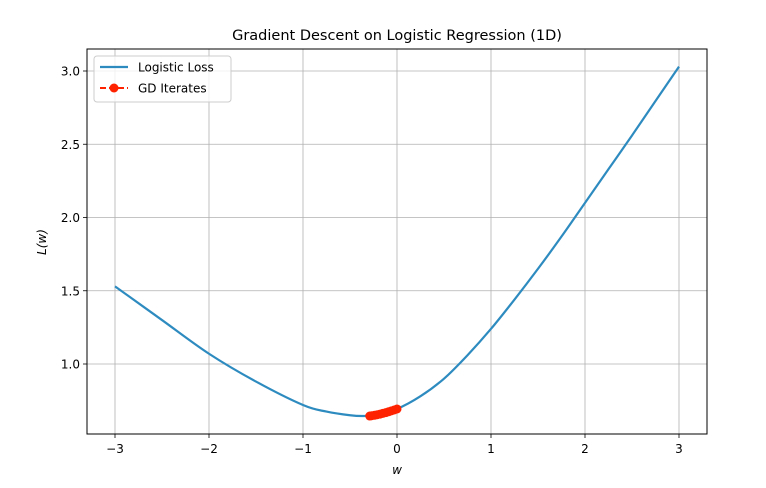  I want to click on x-tick-label: 1, so click(491, 449).